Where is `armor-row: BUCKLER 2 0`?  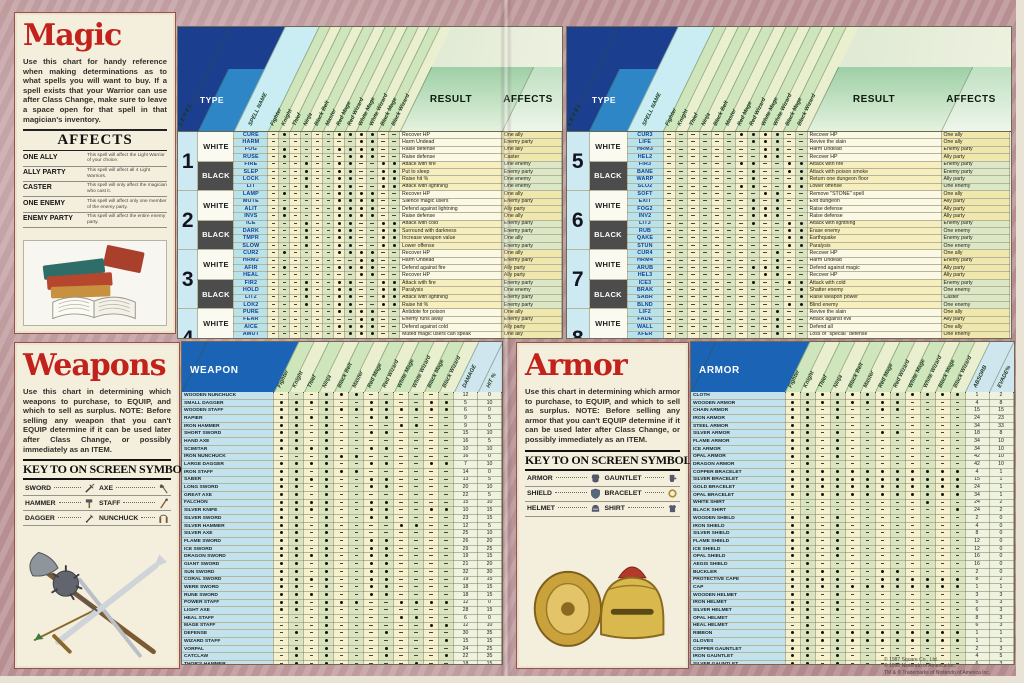 armor-row: BUCKLER 2 0 is located at coordinates (852, 572).